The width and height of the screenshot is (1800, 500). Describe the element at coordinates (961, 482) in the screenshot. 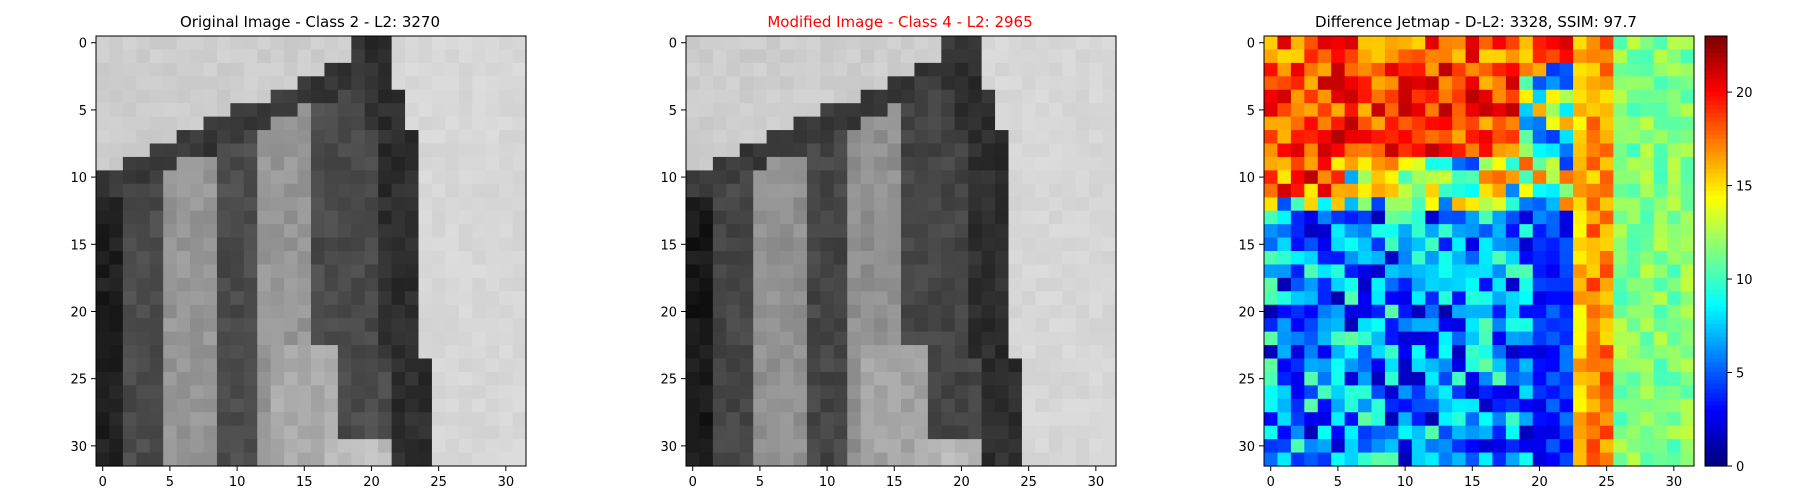

I see `x-tick-label: 20` at that location.